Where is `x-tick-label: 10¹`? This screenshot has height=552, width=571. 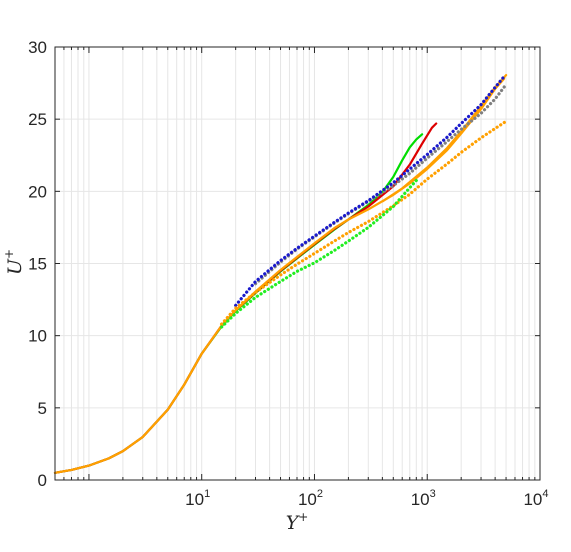 x-tick-label: 10¹ is located at coordinates (197, 498).